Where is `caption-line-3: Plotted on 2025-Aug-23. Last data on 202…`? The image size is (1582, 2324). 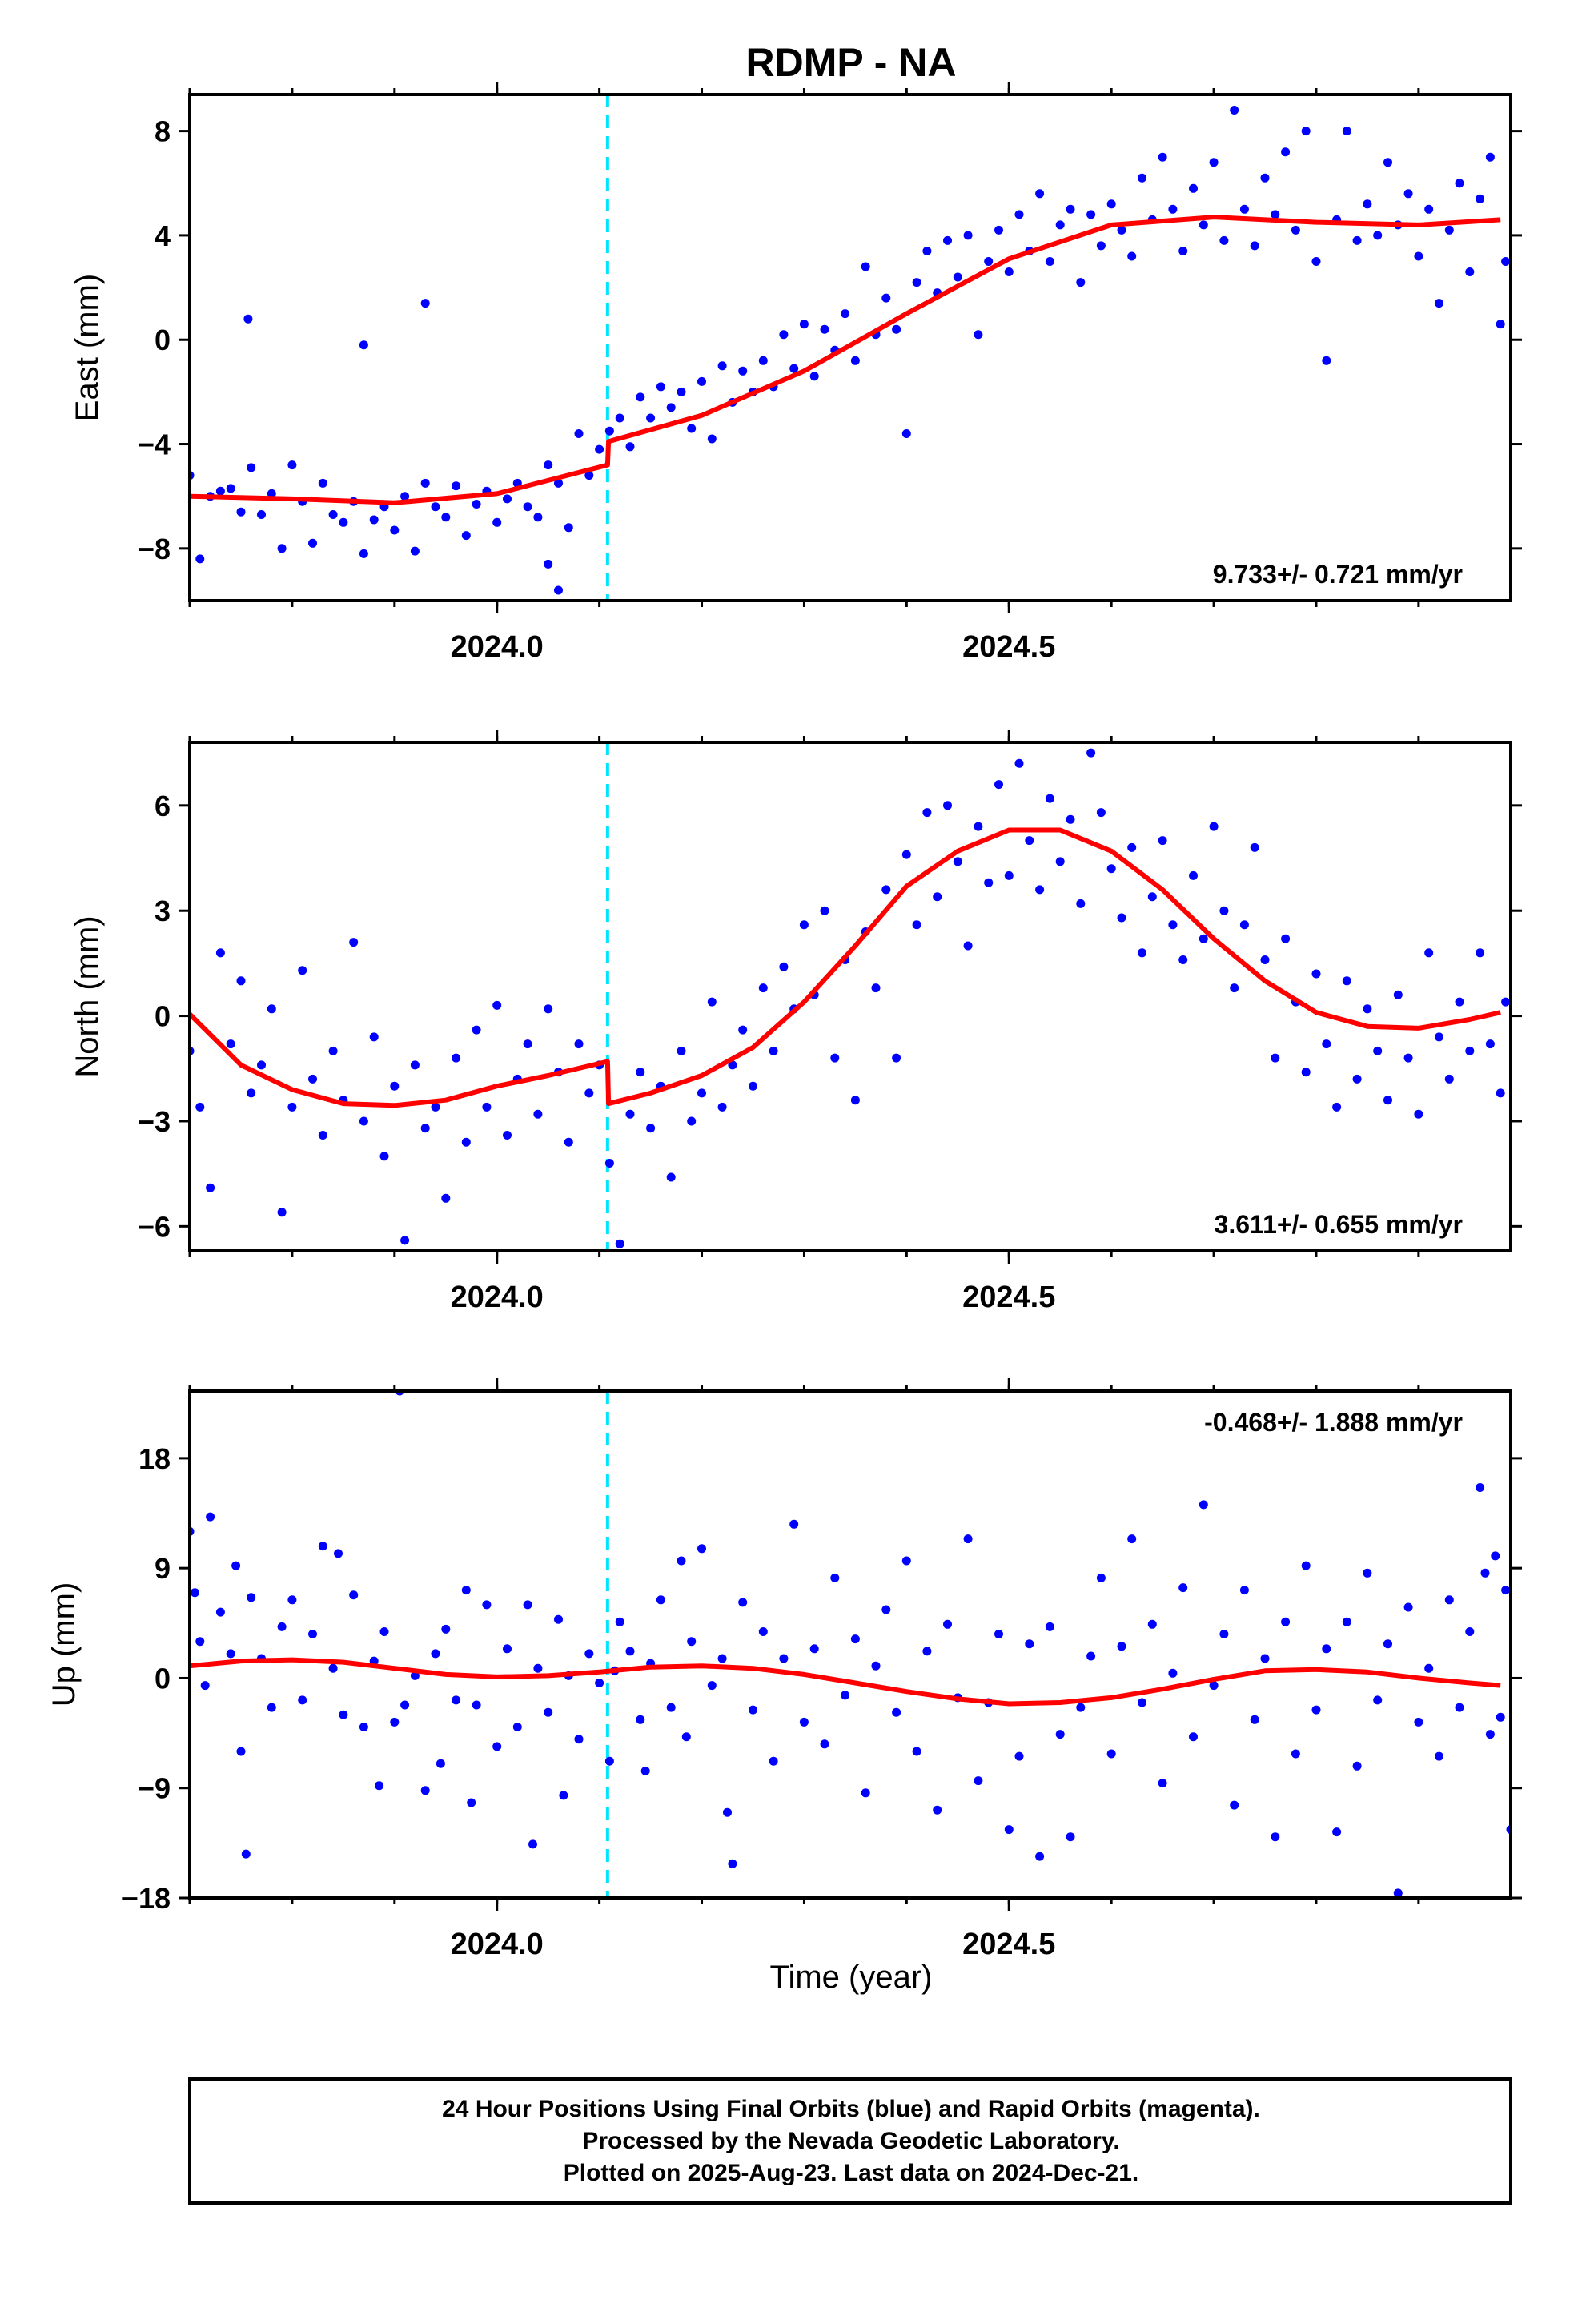 caption-line-3: Plotted on 2025-Aug-23. Last data on 202… is located at coordinates (851, 2173).